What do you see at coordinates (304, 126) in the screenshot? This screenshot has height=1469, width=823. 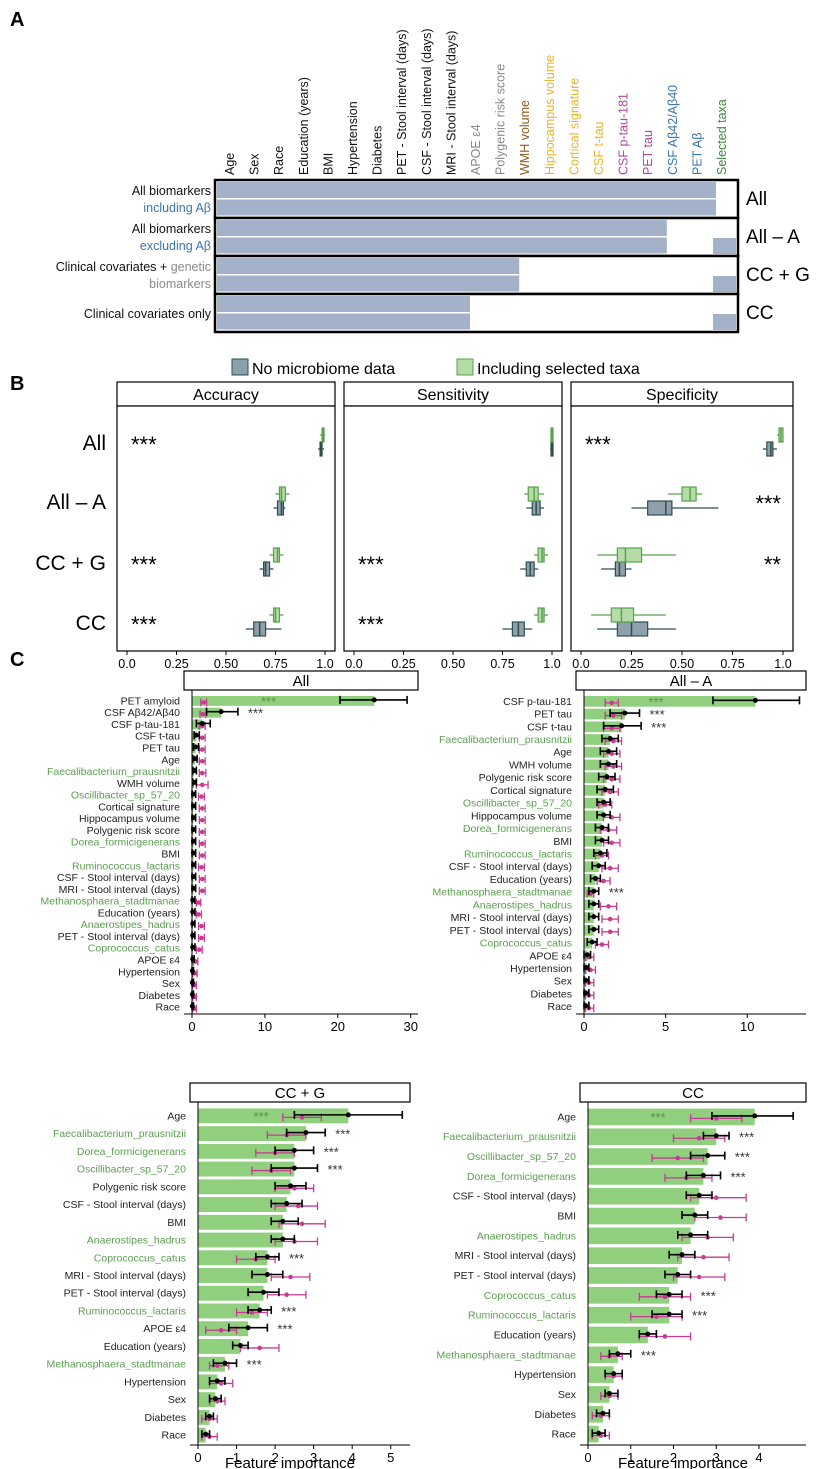 I see `feature-column-label: Education (years)` at bounding box center [304, 126].